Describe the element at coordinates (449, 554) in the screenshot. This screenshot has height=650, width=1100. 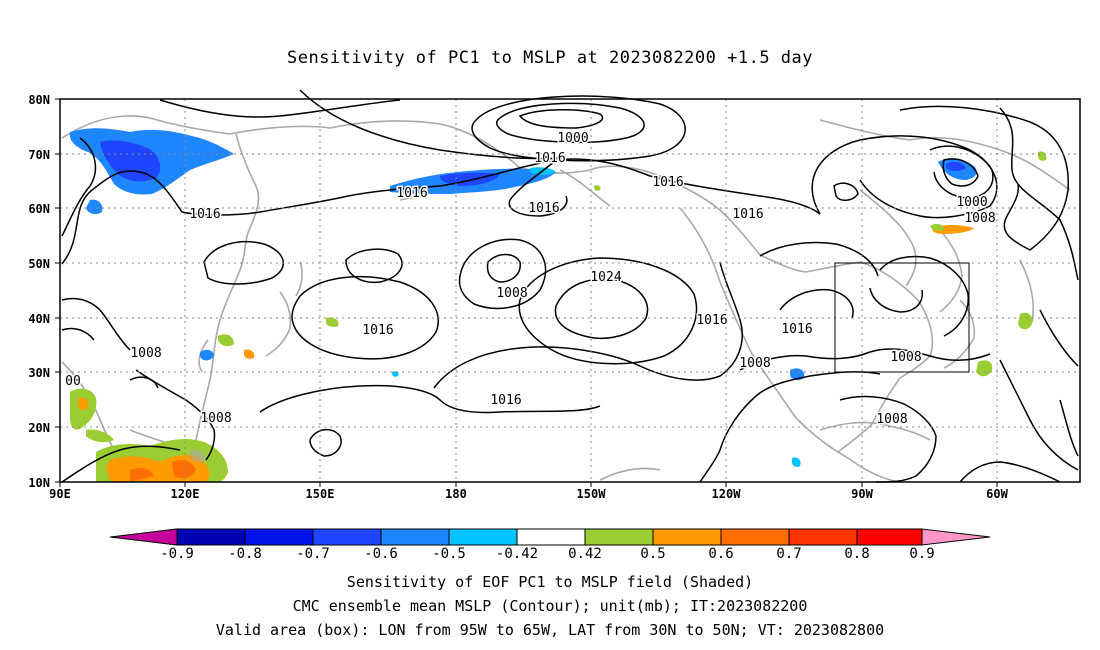
I see `colorbar-label: -0.5` at that location.